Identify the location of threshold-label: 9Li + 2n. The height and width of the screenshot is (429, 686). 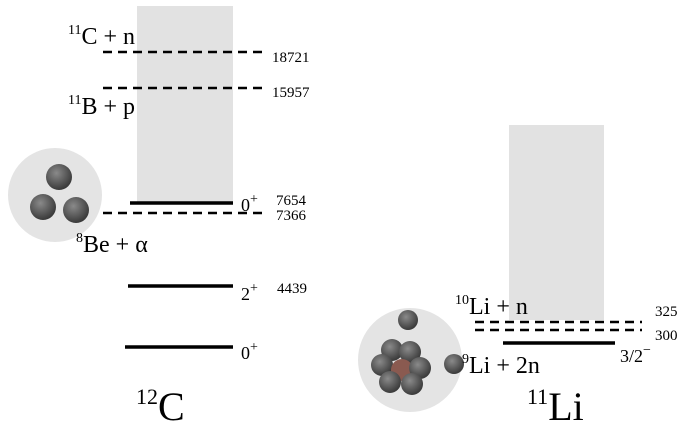
(501, 365).